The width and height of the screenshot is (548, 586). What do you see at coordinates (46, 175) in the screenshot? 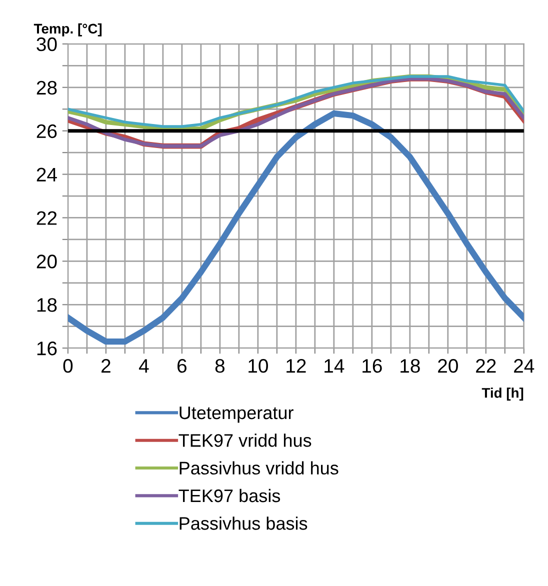
I see `y-tick-label: 24` at bounding box center [46, 175].